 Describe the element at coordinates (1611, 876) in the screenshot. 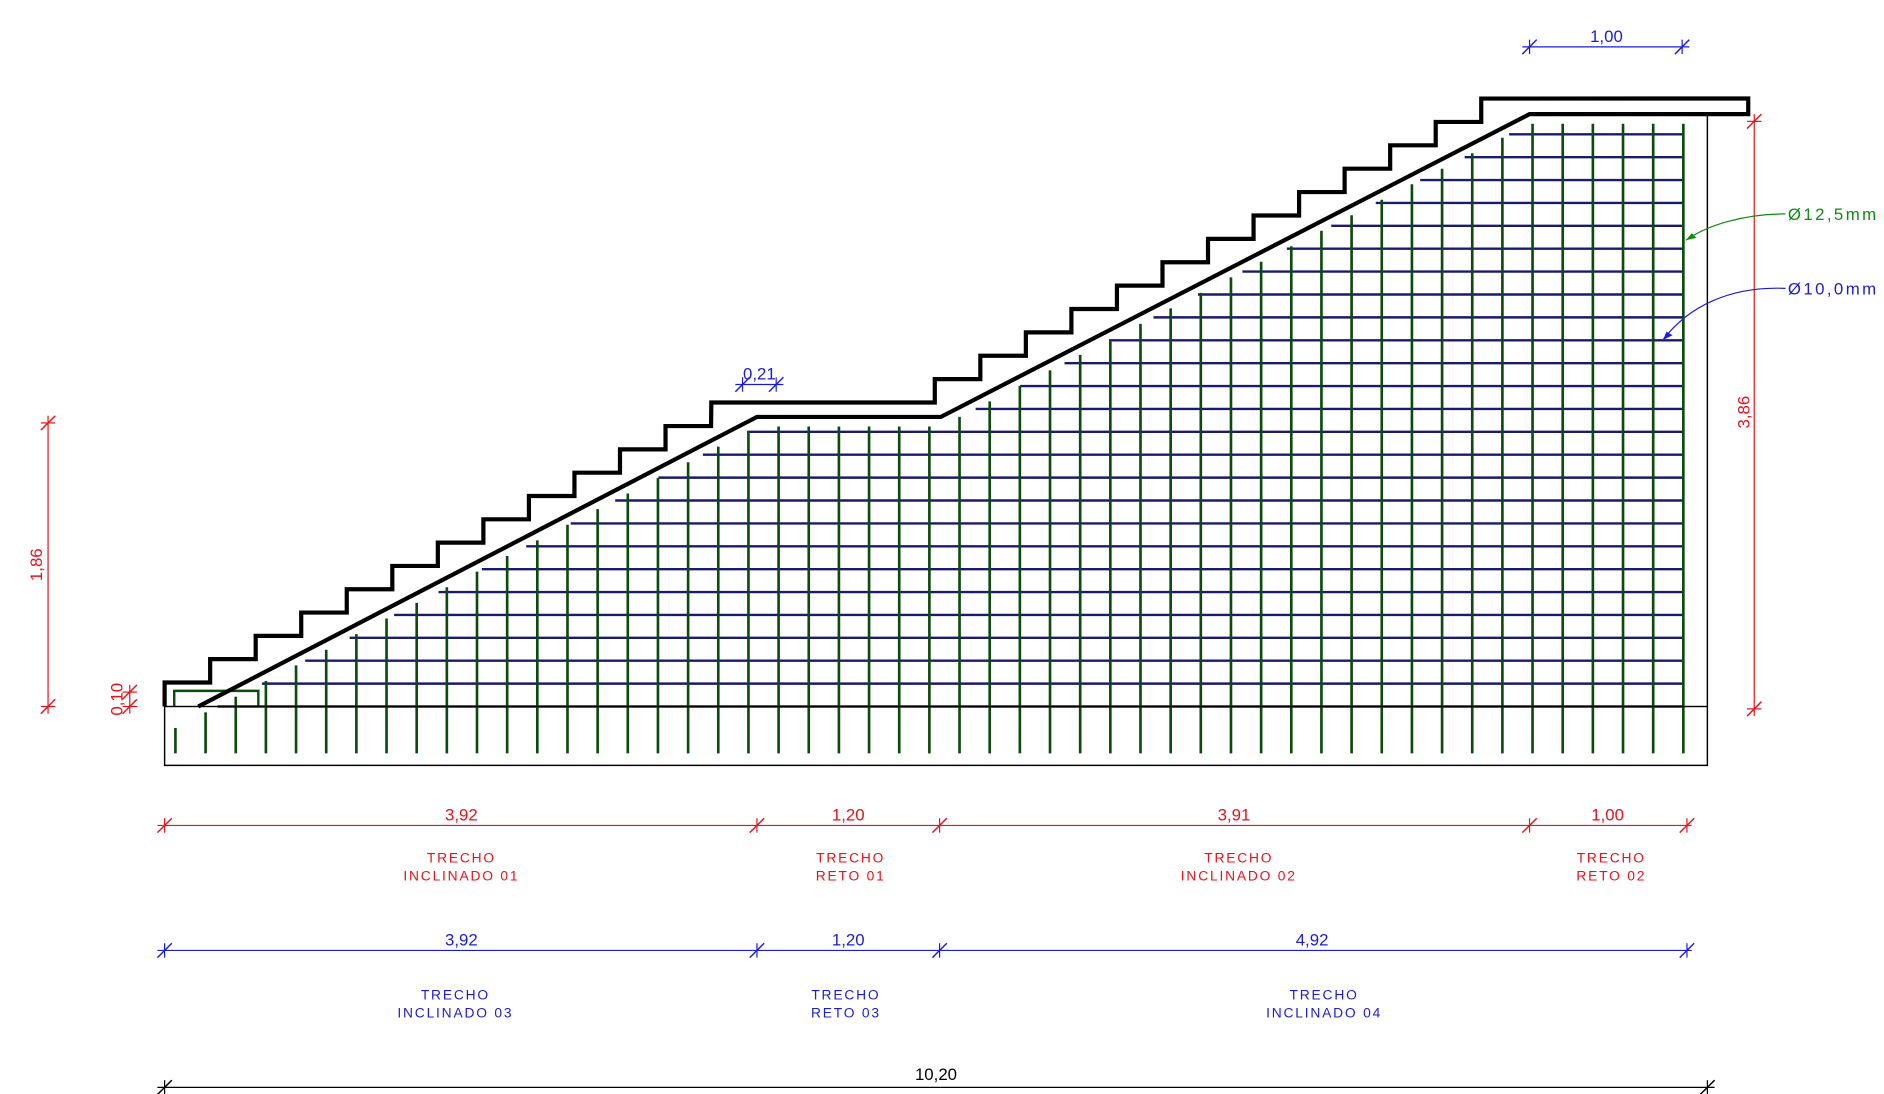

I see `section-label: RETO 02` at that location.